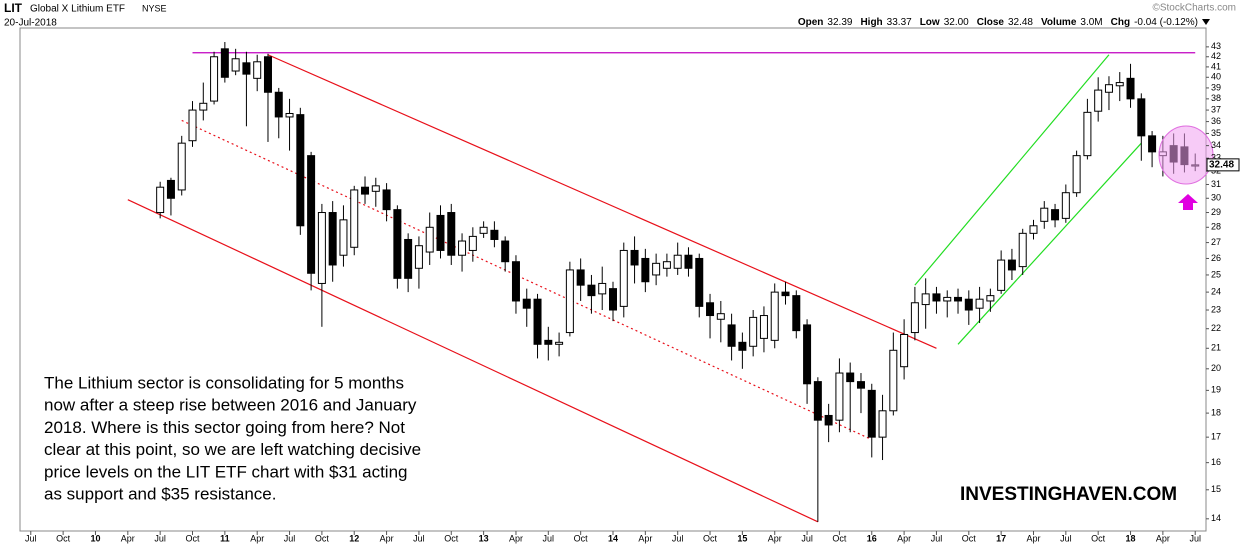 The width and height of the screenshot is (1240, 546). Describe the element at coordinates (1059, 22) in the screenshot. I see `quote-label: Volume` at that location.